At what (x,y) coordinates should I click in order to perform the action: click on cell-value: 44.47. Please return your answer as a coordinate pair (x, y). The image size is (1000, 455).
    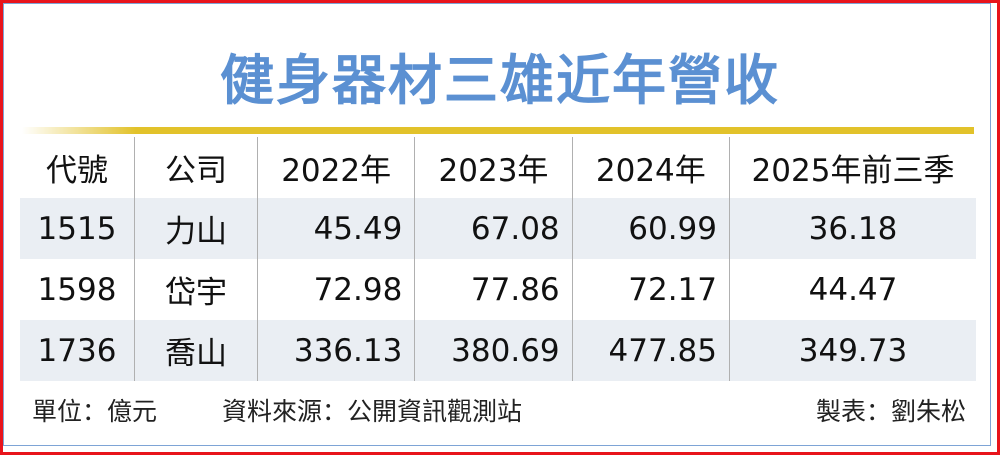
    Looking at the image, I should click on (852, 289).